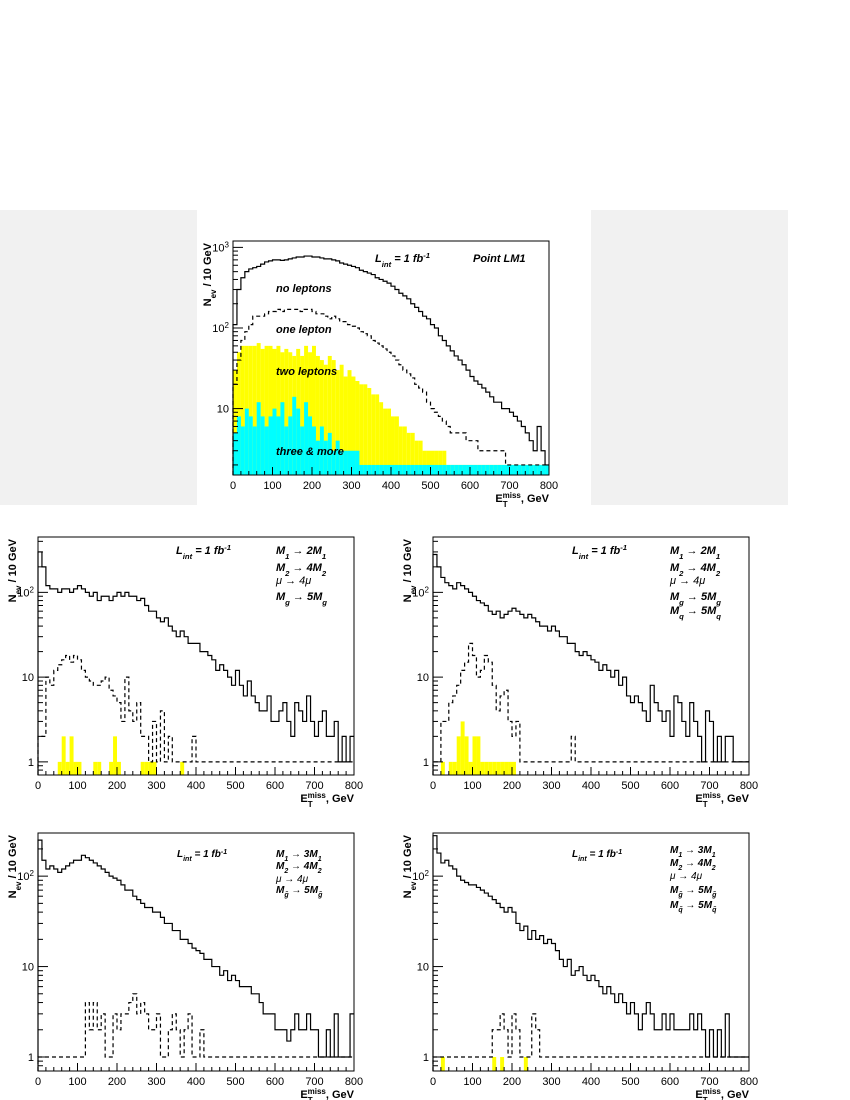  What do you see at coordinates (426, 1058) in the screenshot?
I see `y-tick-label: 1` at bounding box center [426, 1058].